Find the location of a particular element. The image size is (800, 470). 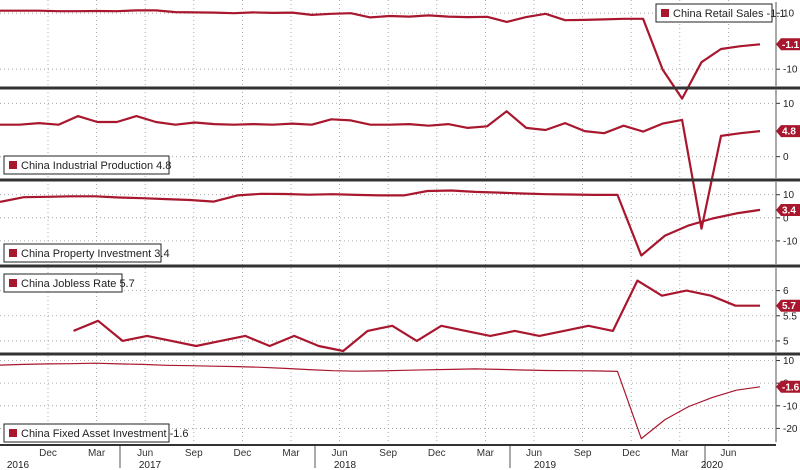

last-value-label: -1.6 is located at coordinates (791, 387).